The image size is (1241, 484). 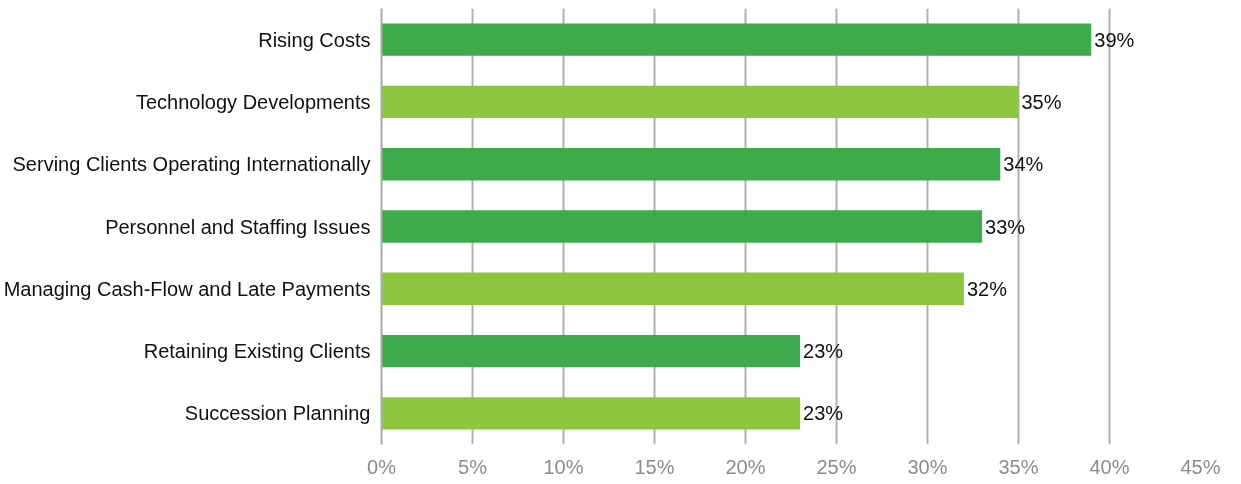 What do you see at coordinates (187, 288) in the screenshot?
I see `y-tick-label: Managing Cash-Flow and Late Payments` at bounding box center [187, 288].